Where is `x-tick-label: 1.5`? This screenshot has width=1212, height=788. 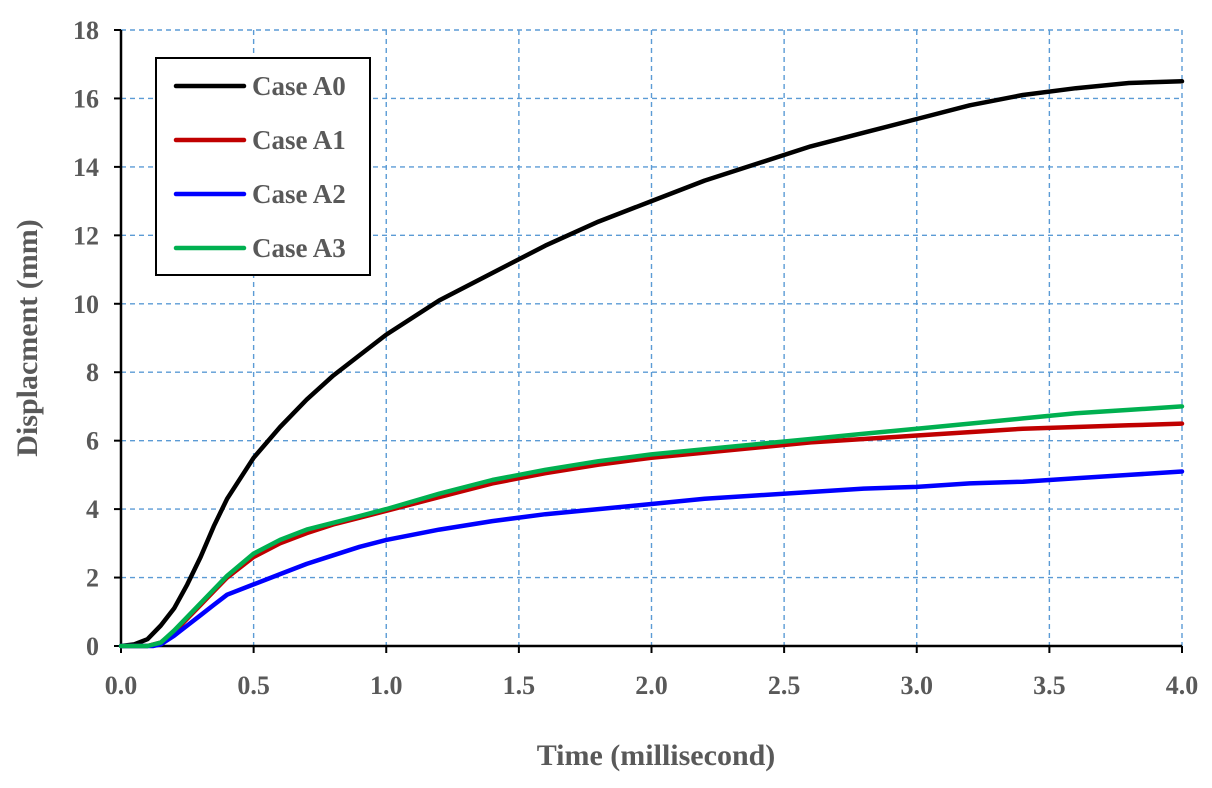 x-tick-label: 1.5 is located at coordinates (519, 685).